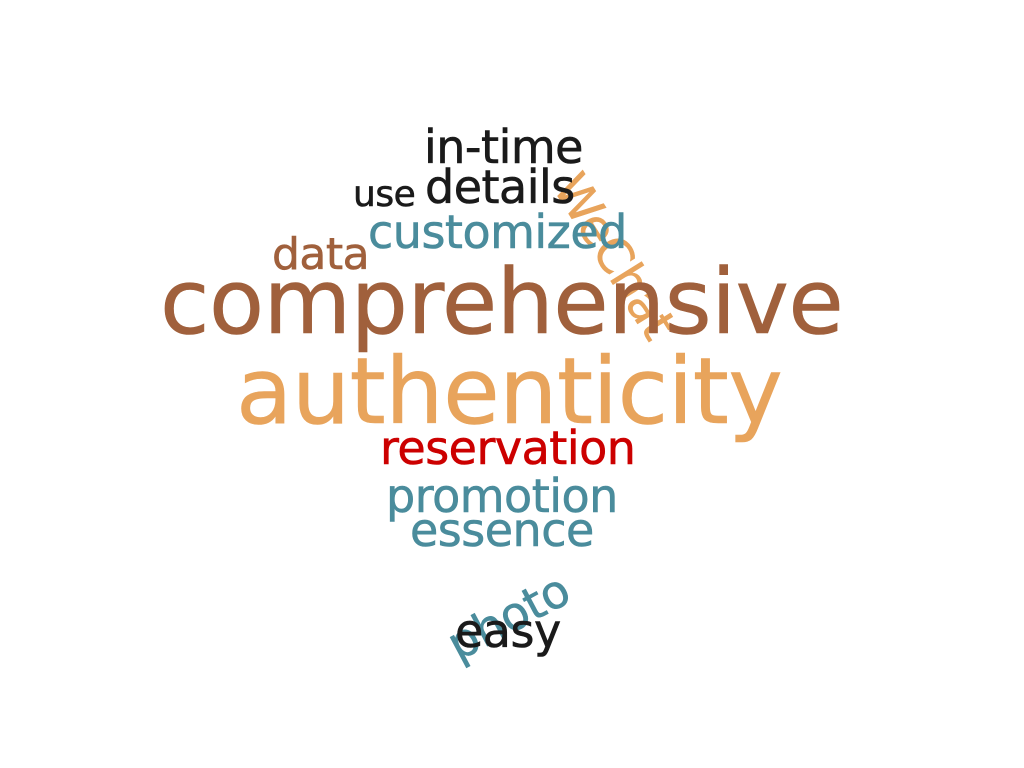 This screenshot has width=1024, height=768. What do you see at coordinates (508, 448) in the screenshot?
I see `word-reservation: reservation` at bounding box center [508, 448].